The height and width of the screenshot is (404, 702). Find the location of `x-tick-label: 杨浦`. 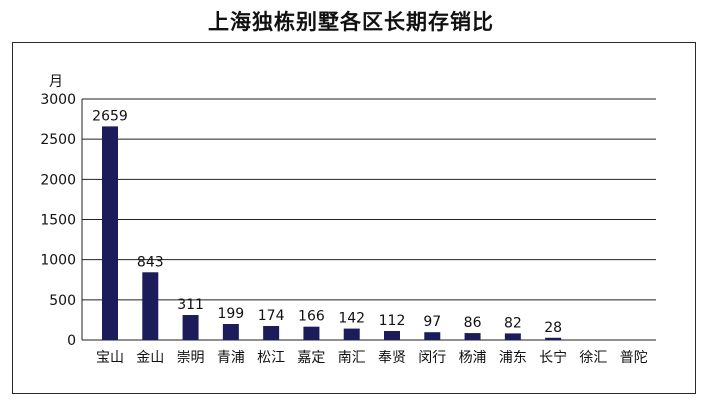

x-tick-label: 杨浦 is located at coordinates (473, 358).